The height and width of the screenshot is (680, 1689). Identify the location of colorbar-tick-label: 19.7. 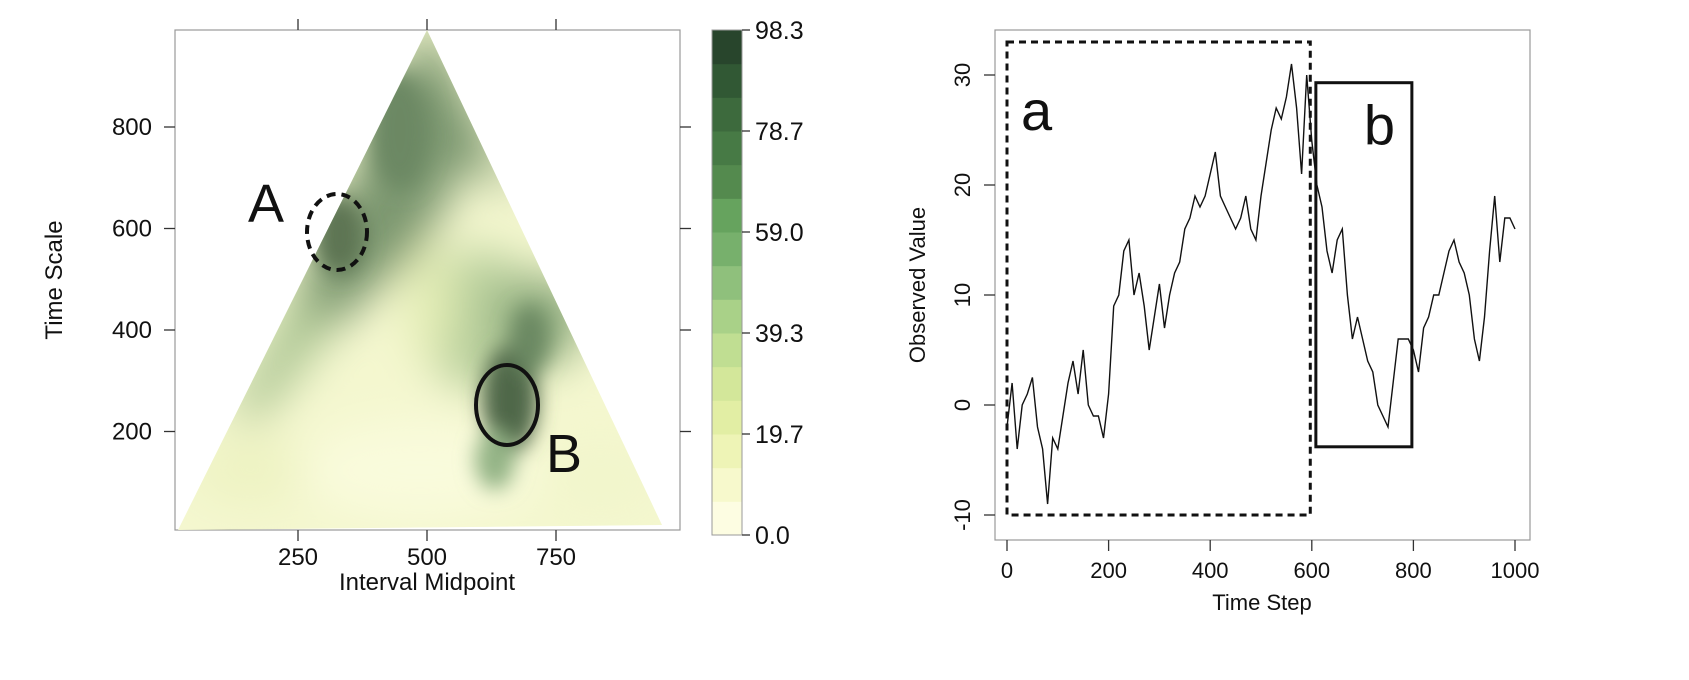
(779, 435).